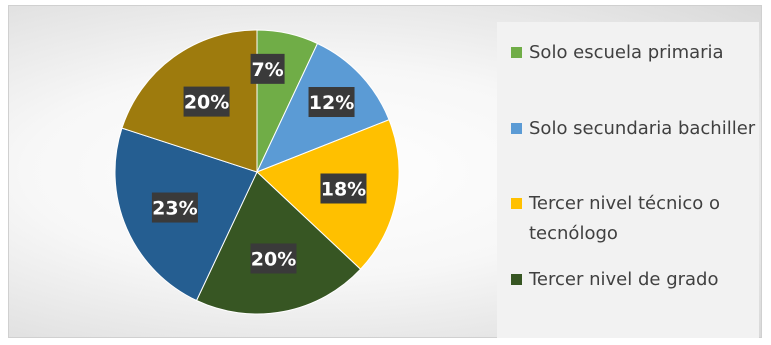 The image size is (771, 345). I want to click on data-label-tercer-nivel-de-grado: 20%, so click(273, 258).